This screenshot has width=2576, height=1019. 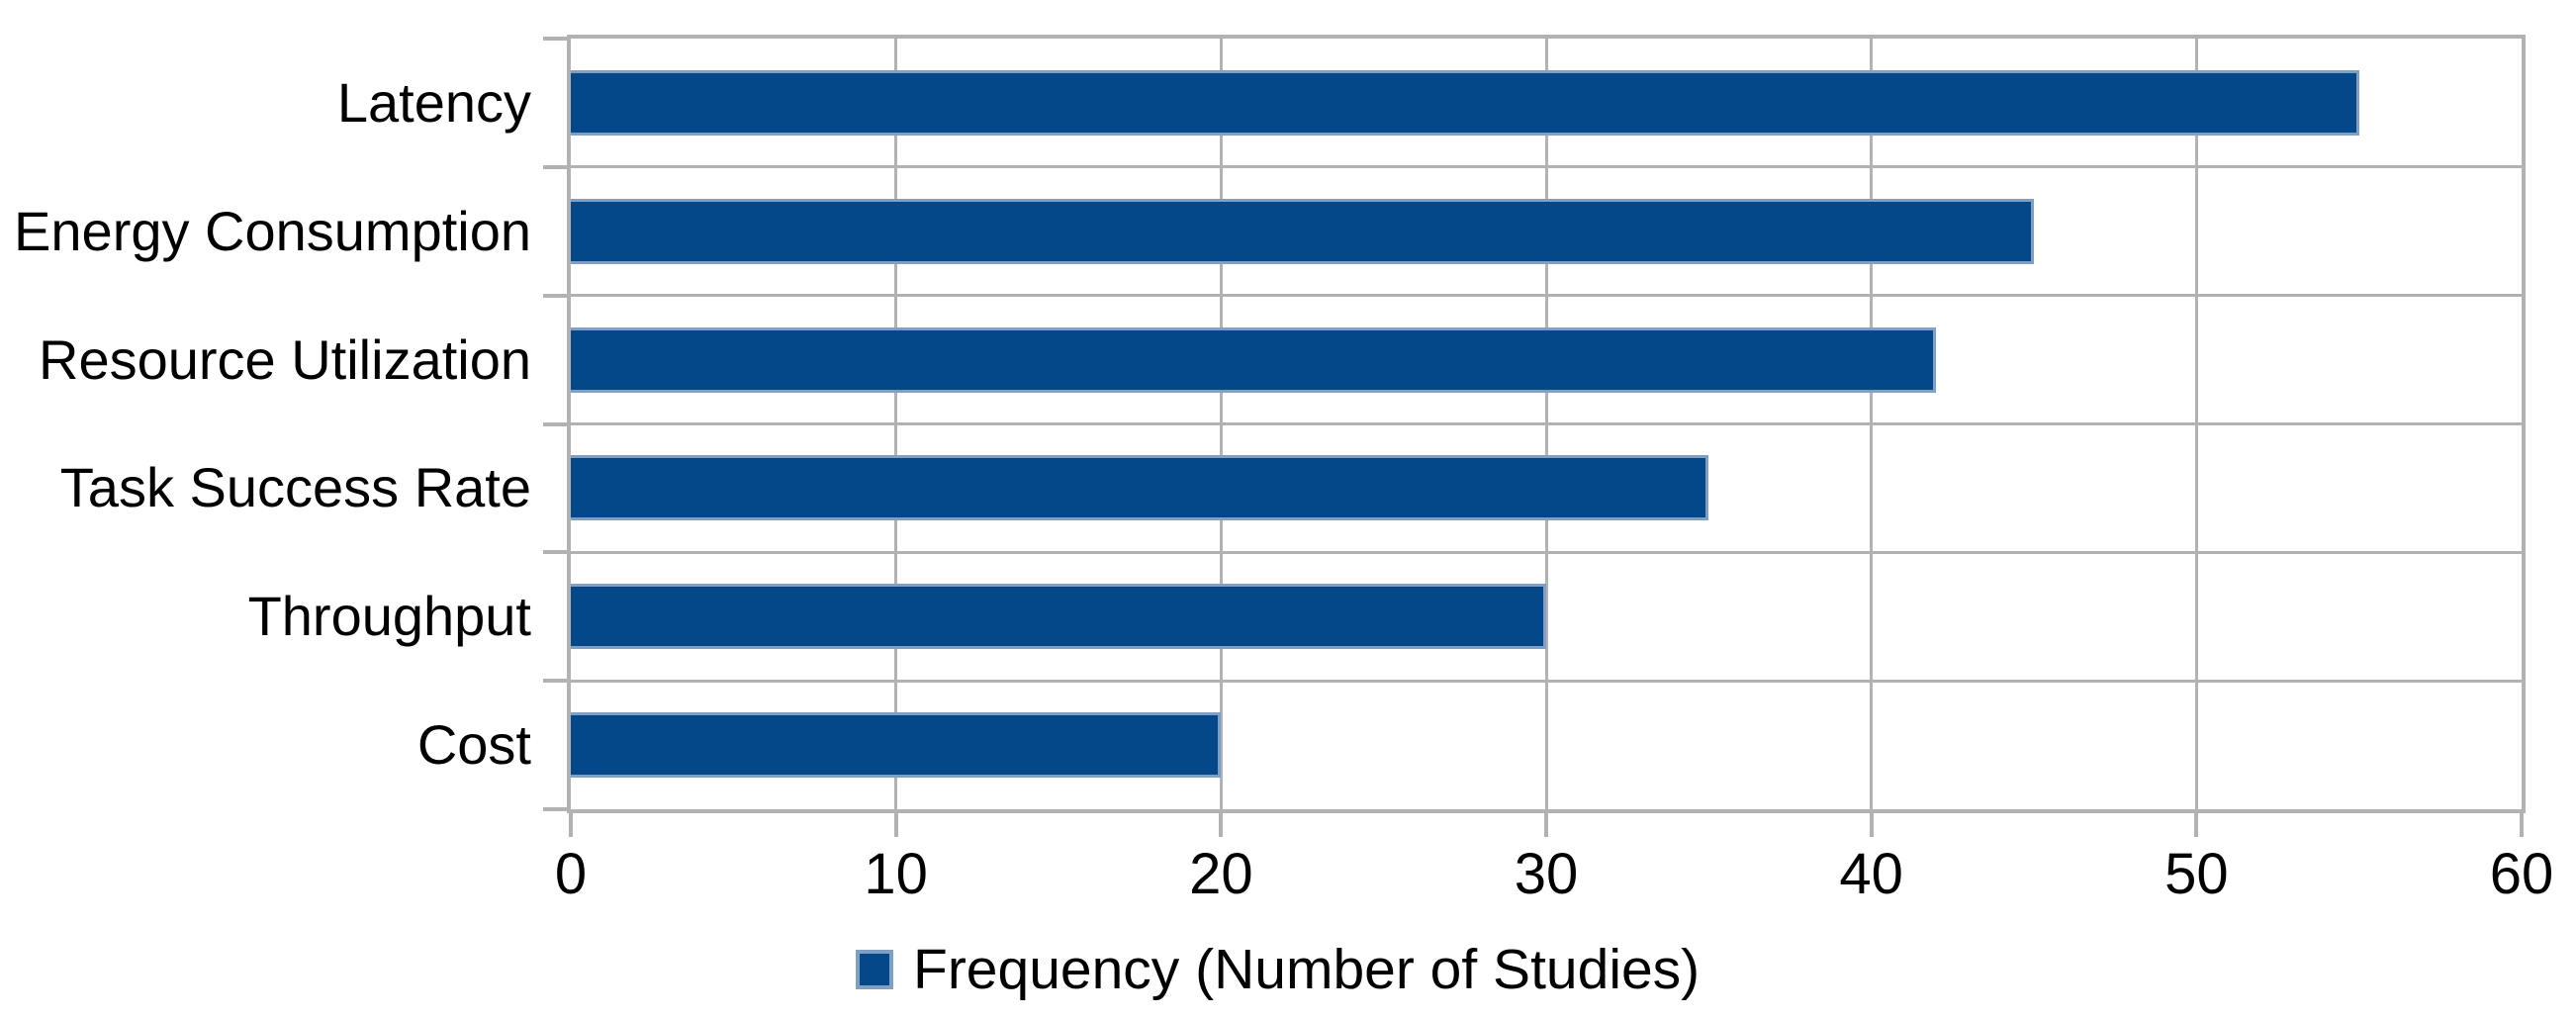 What do you see at coordinates (272, 230) in the screenshot?
I see `category-label: Energy Consumption` at bounding box center [272, 230].